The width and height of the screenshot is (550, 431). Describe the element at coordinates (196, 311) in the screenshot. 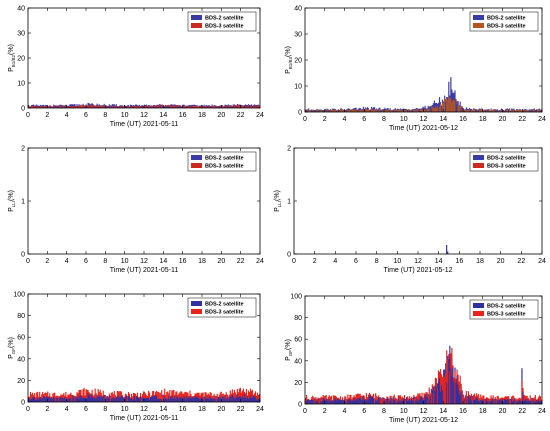

I see `legend-swatch-bds3` at that location.